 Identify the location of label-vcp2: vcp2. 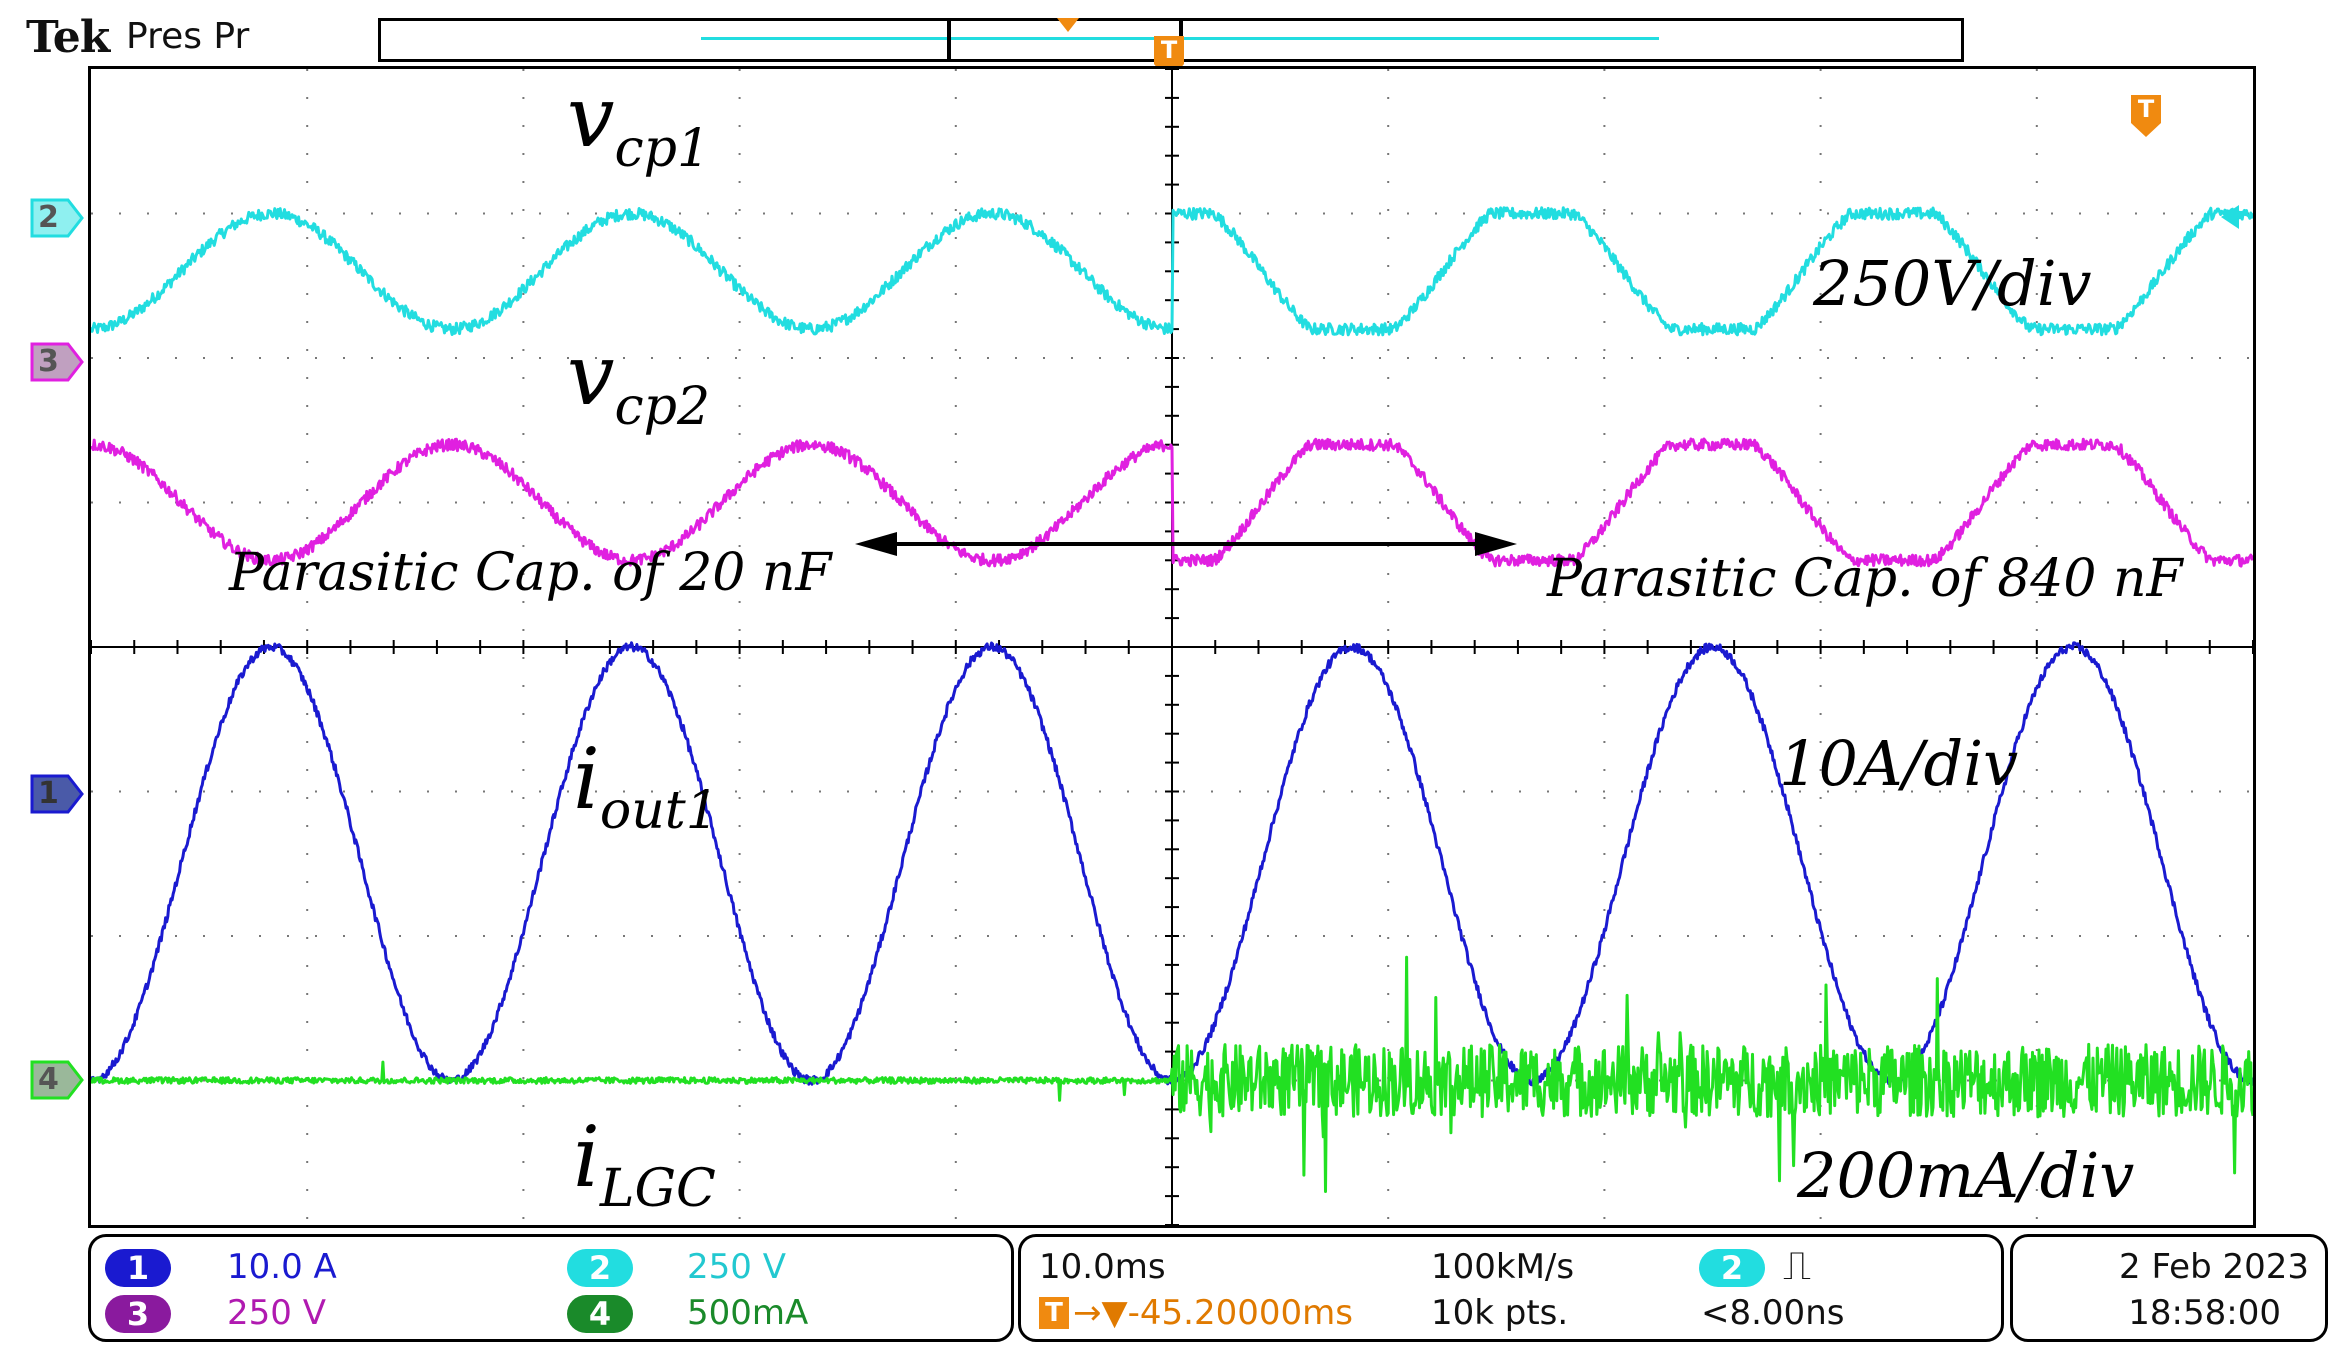
(639, 381).